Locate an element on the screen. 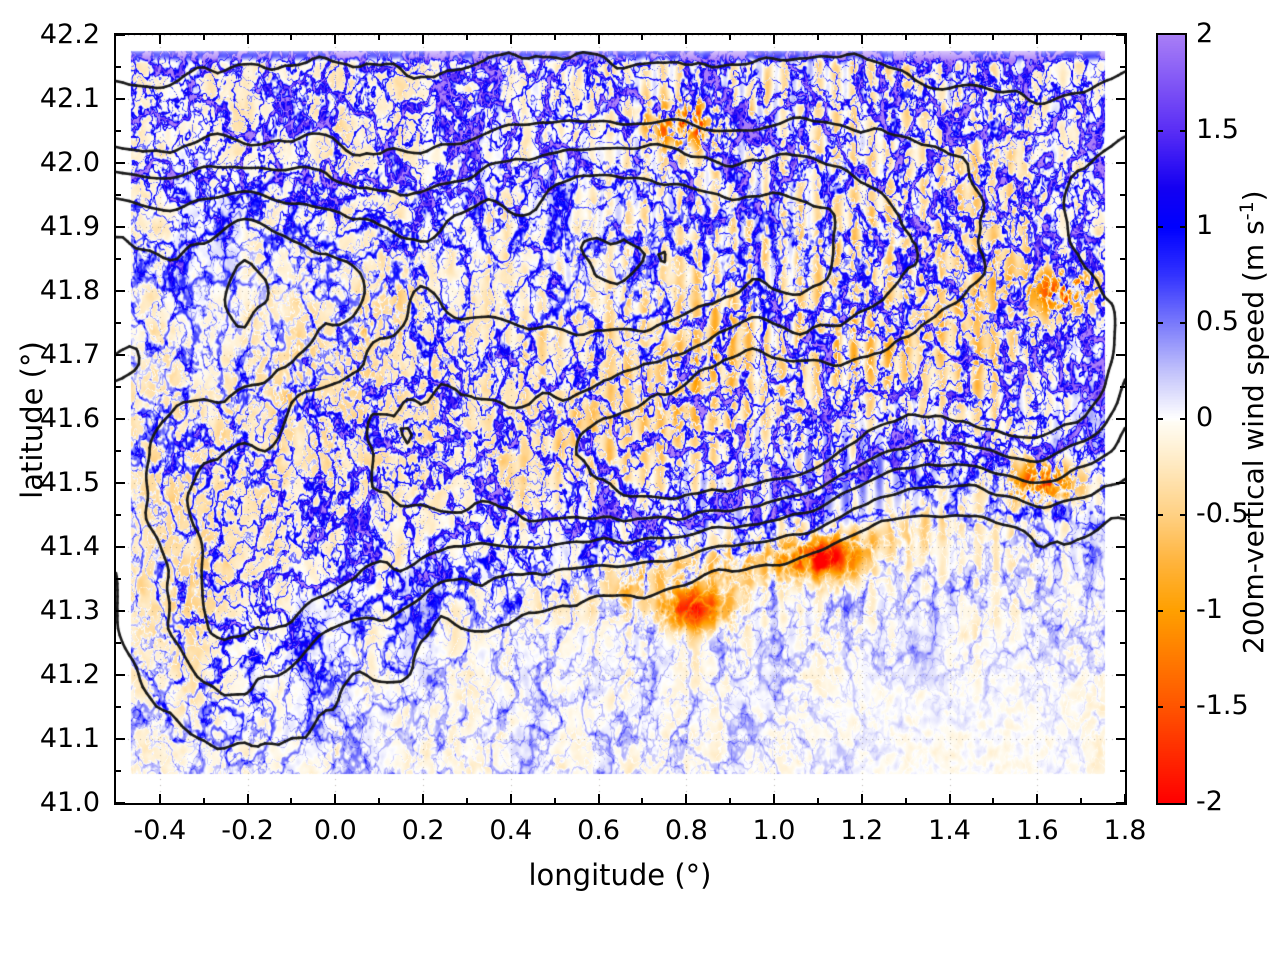  x-tick-label: 0.2 is located at coordinates (423, 830).